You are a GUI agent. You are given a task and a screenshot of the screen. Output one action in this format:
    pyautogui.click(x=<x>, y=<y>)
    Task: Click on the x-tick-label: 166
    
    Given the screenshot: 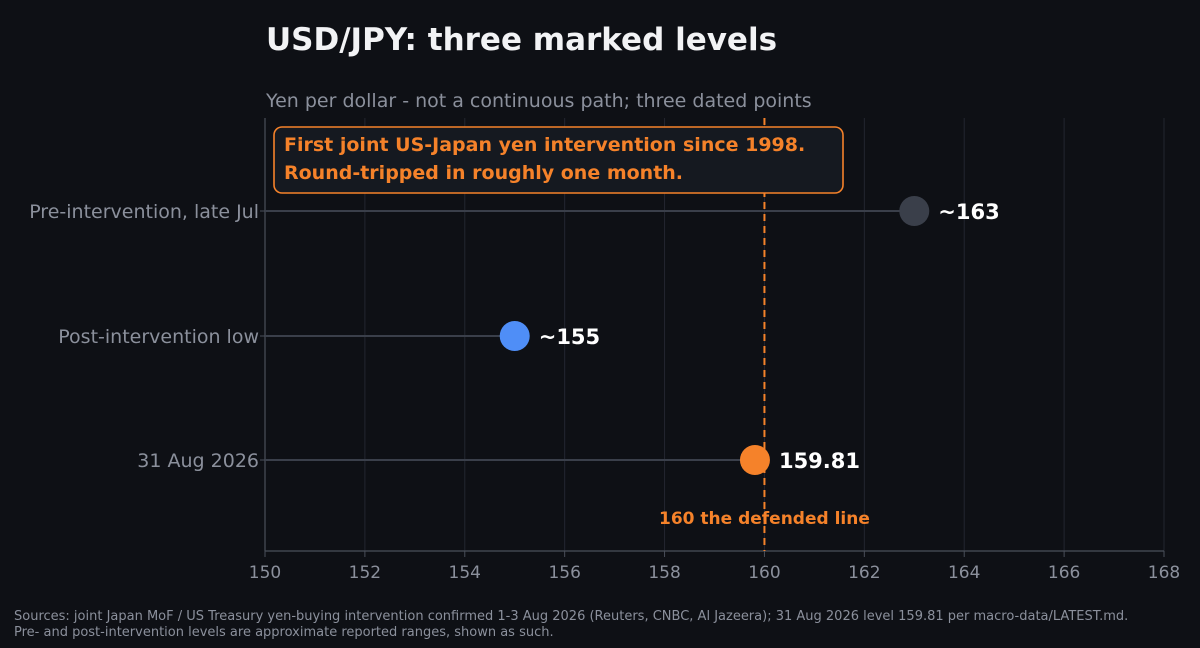 What is the action you would take?
    pyautogui.click(x=1064, y=573)
    